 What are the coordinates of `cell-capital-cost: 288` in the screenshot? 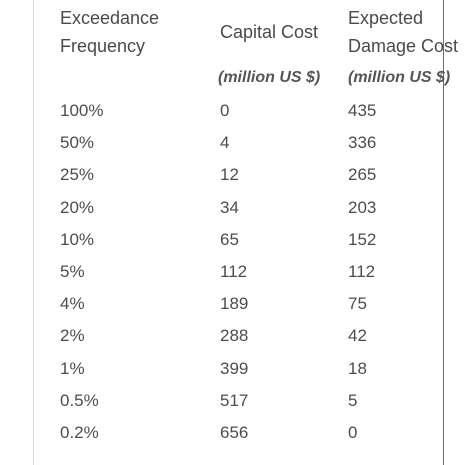 It's located at (234, 336).